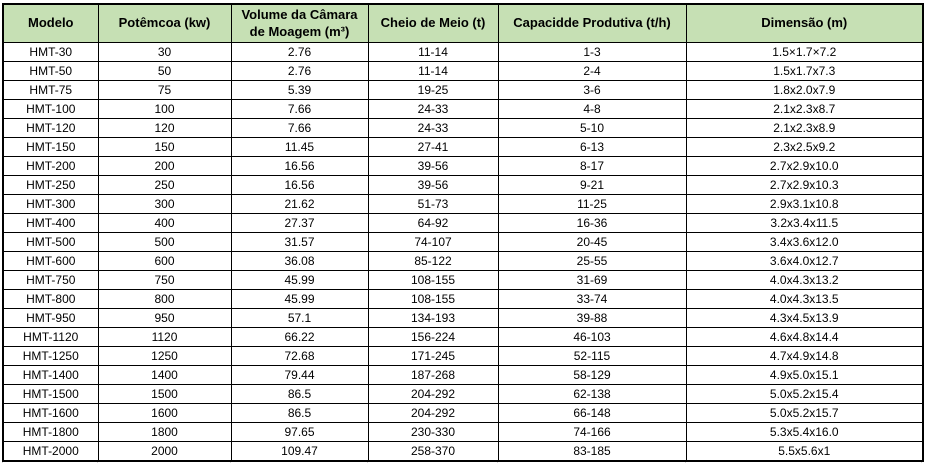 This screenshot has width=925, height=463. I want to click on cell-capacidade: 5-10, so click(592, 128).